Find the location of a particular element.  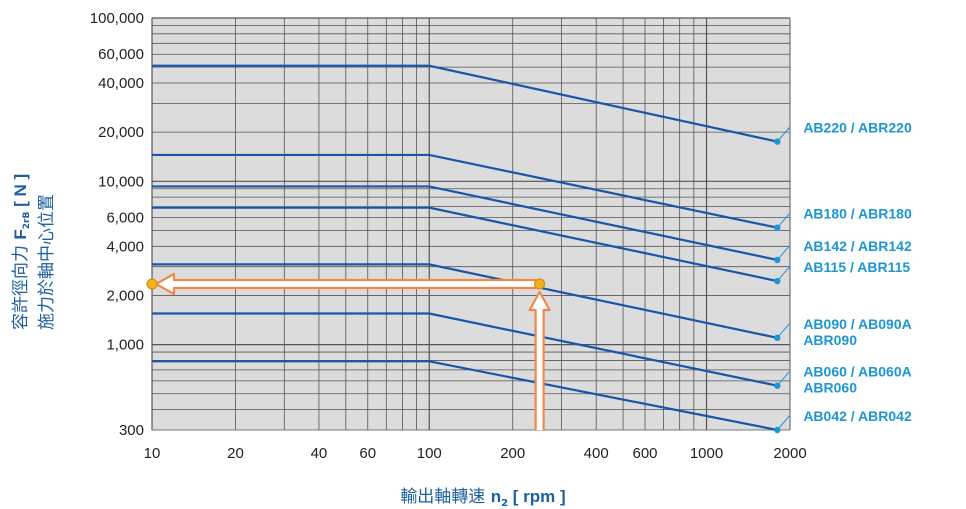

example-annotation is located at coordinates (348, 351).